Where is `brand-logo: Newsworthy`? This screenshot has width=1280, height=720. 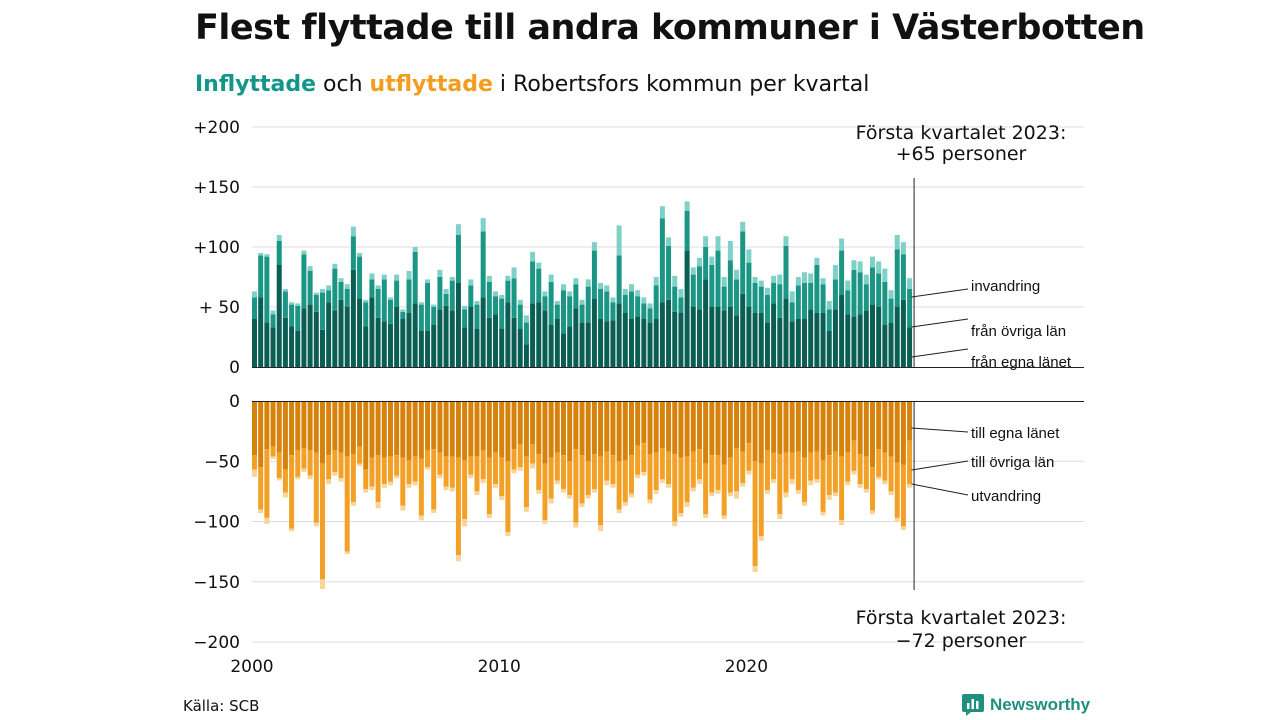
brand-logo: Newsworthy is located at coordinates (1026, 705).